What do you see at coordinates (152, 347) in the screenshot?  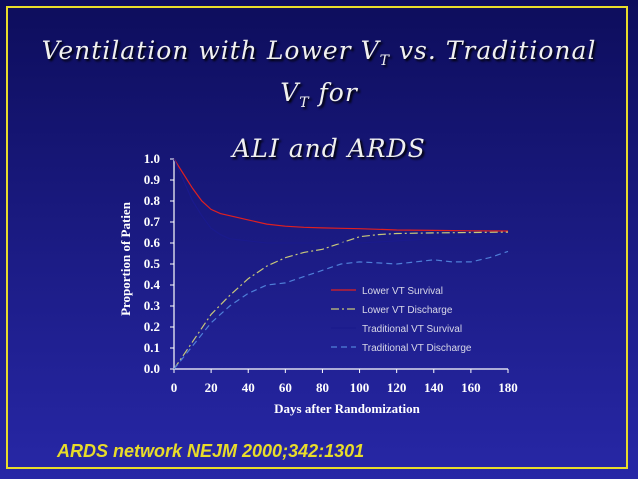 I see `y-tick-label: 0.1` at bounding box center [152, 347].